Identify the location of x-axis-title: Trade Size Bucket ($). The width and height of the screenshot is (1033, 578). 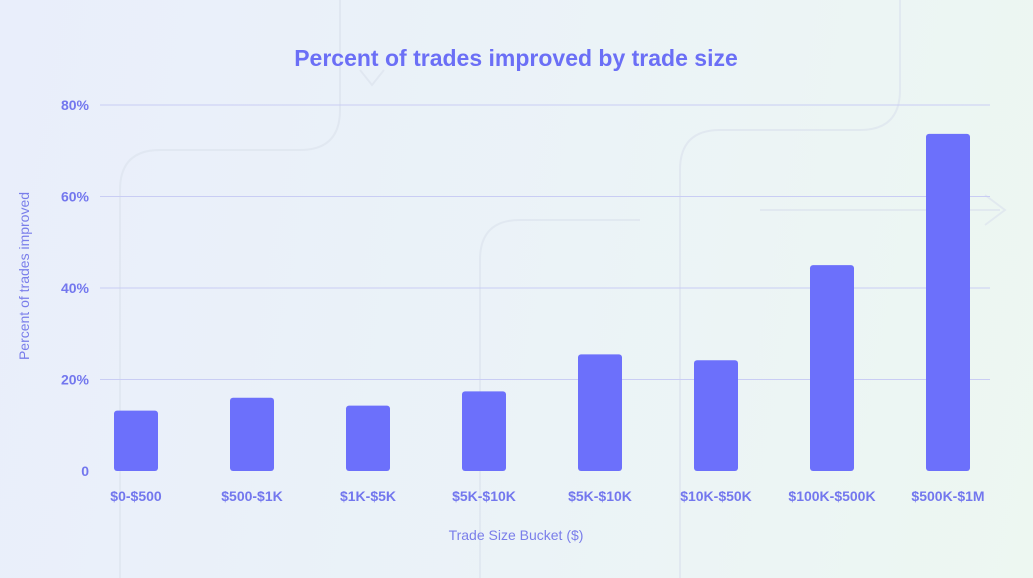
(516, 535).